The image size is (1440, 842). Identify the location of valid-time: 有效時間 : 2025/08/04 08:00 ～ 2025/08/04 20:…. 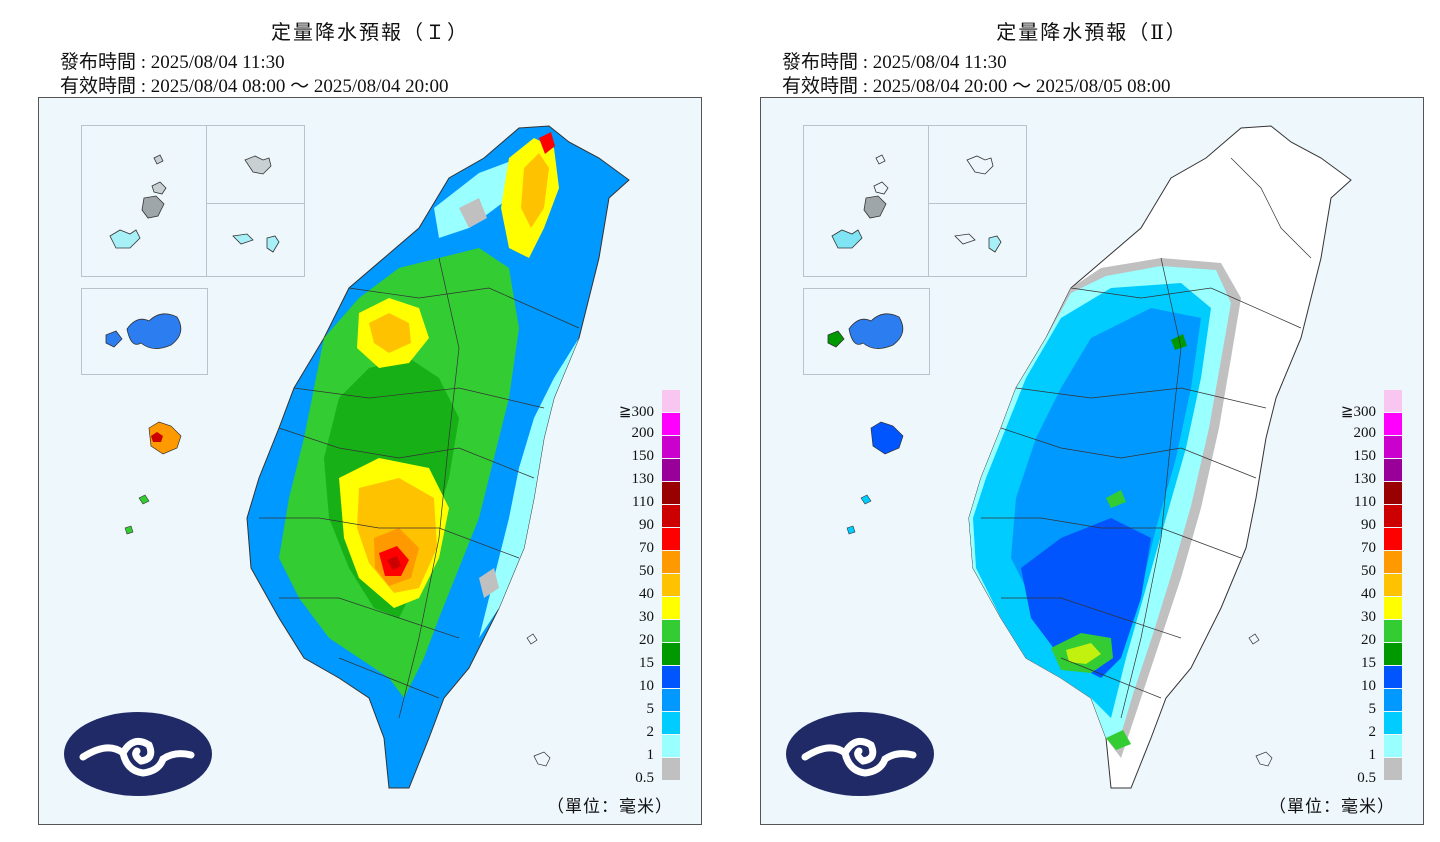
(254, 86).